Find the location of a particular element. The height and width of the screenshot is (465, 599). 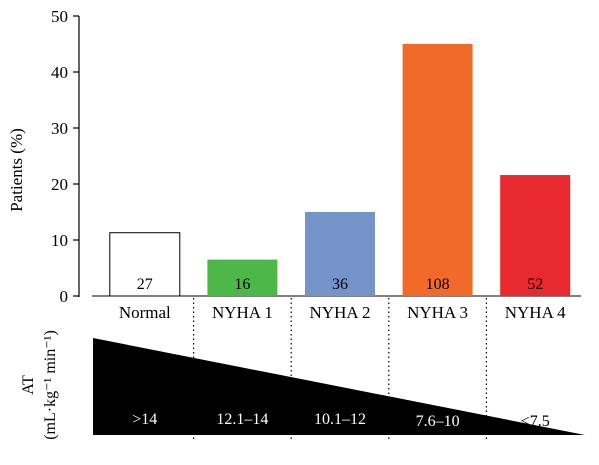

bar-count-label: 16 is located at coordinates (242, 284).